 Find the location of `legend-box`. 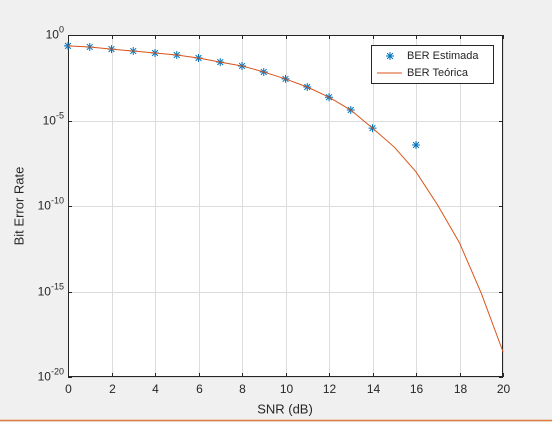

legend-box is located at coordinates (432, 64).